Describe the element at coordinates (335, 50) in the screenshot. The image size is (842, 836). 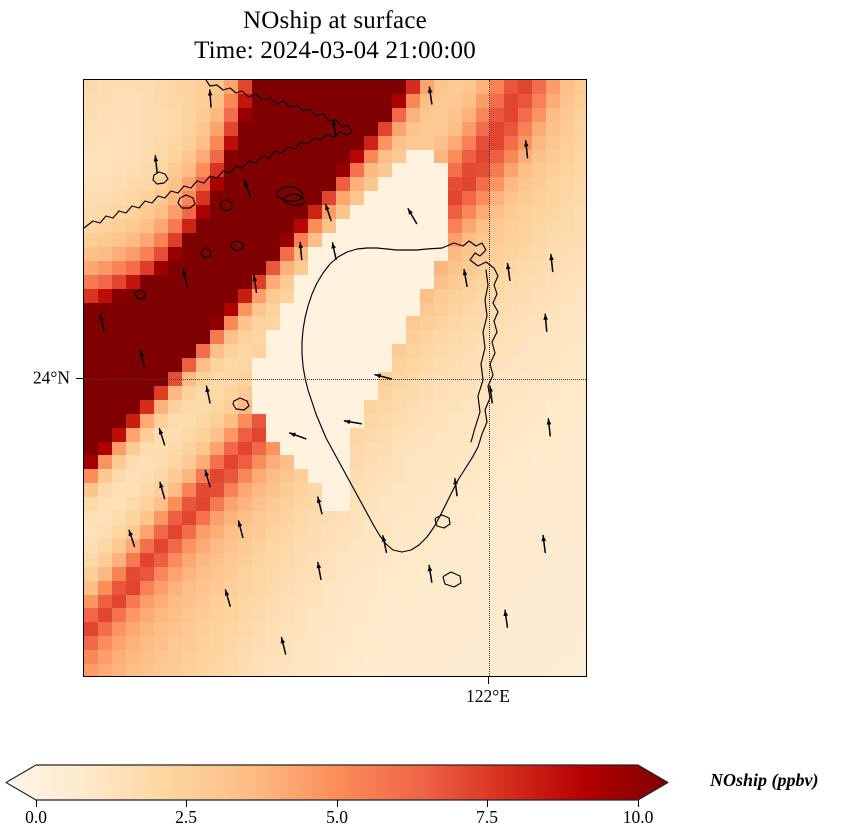
I see `title-line-time: Time: 2024-03-04 21:00:00` at that location.